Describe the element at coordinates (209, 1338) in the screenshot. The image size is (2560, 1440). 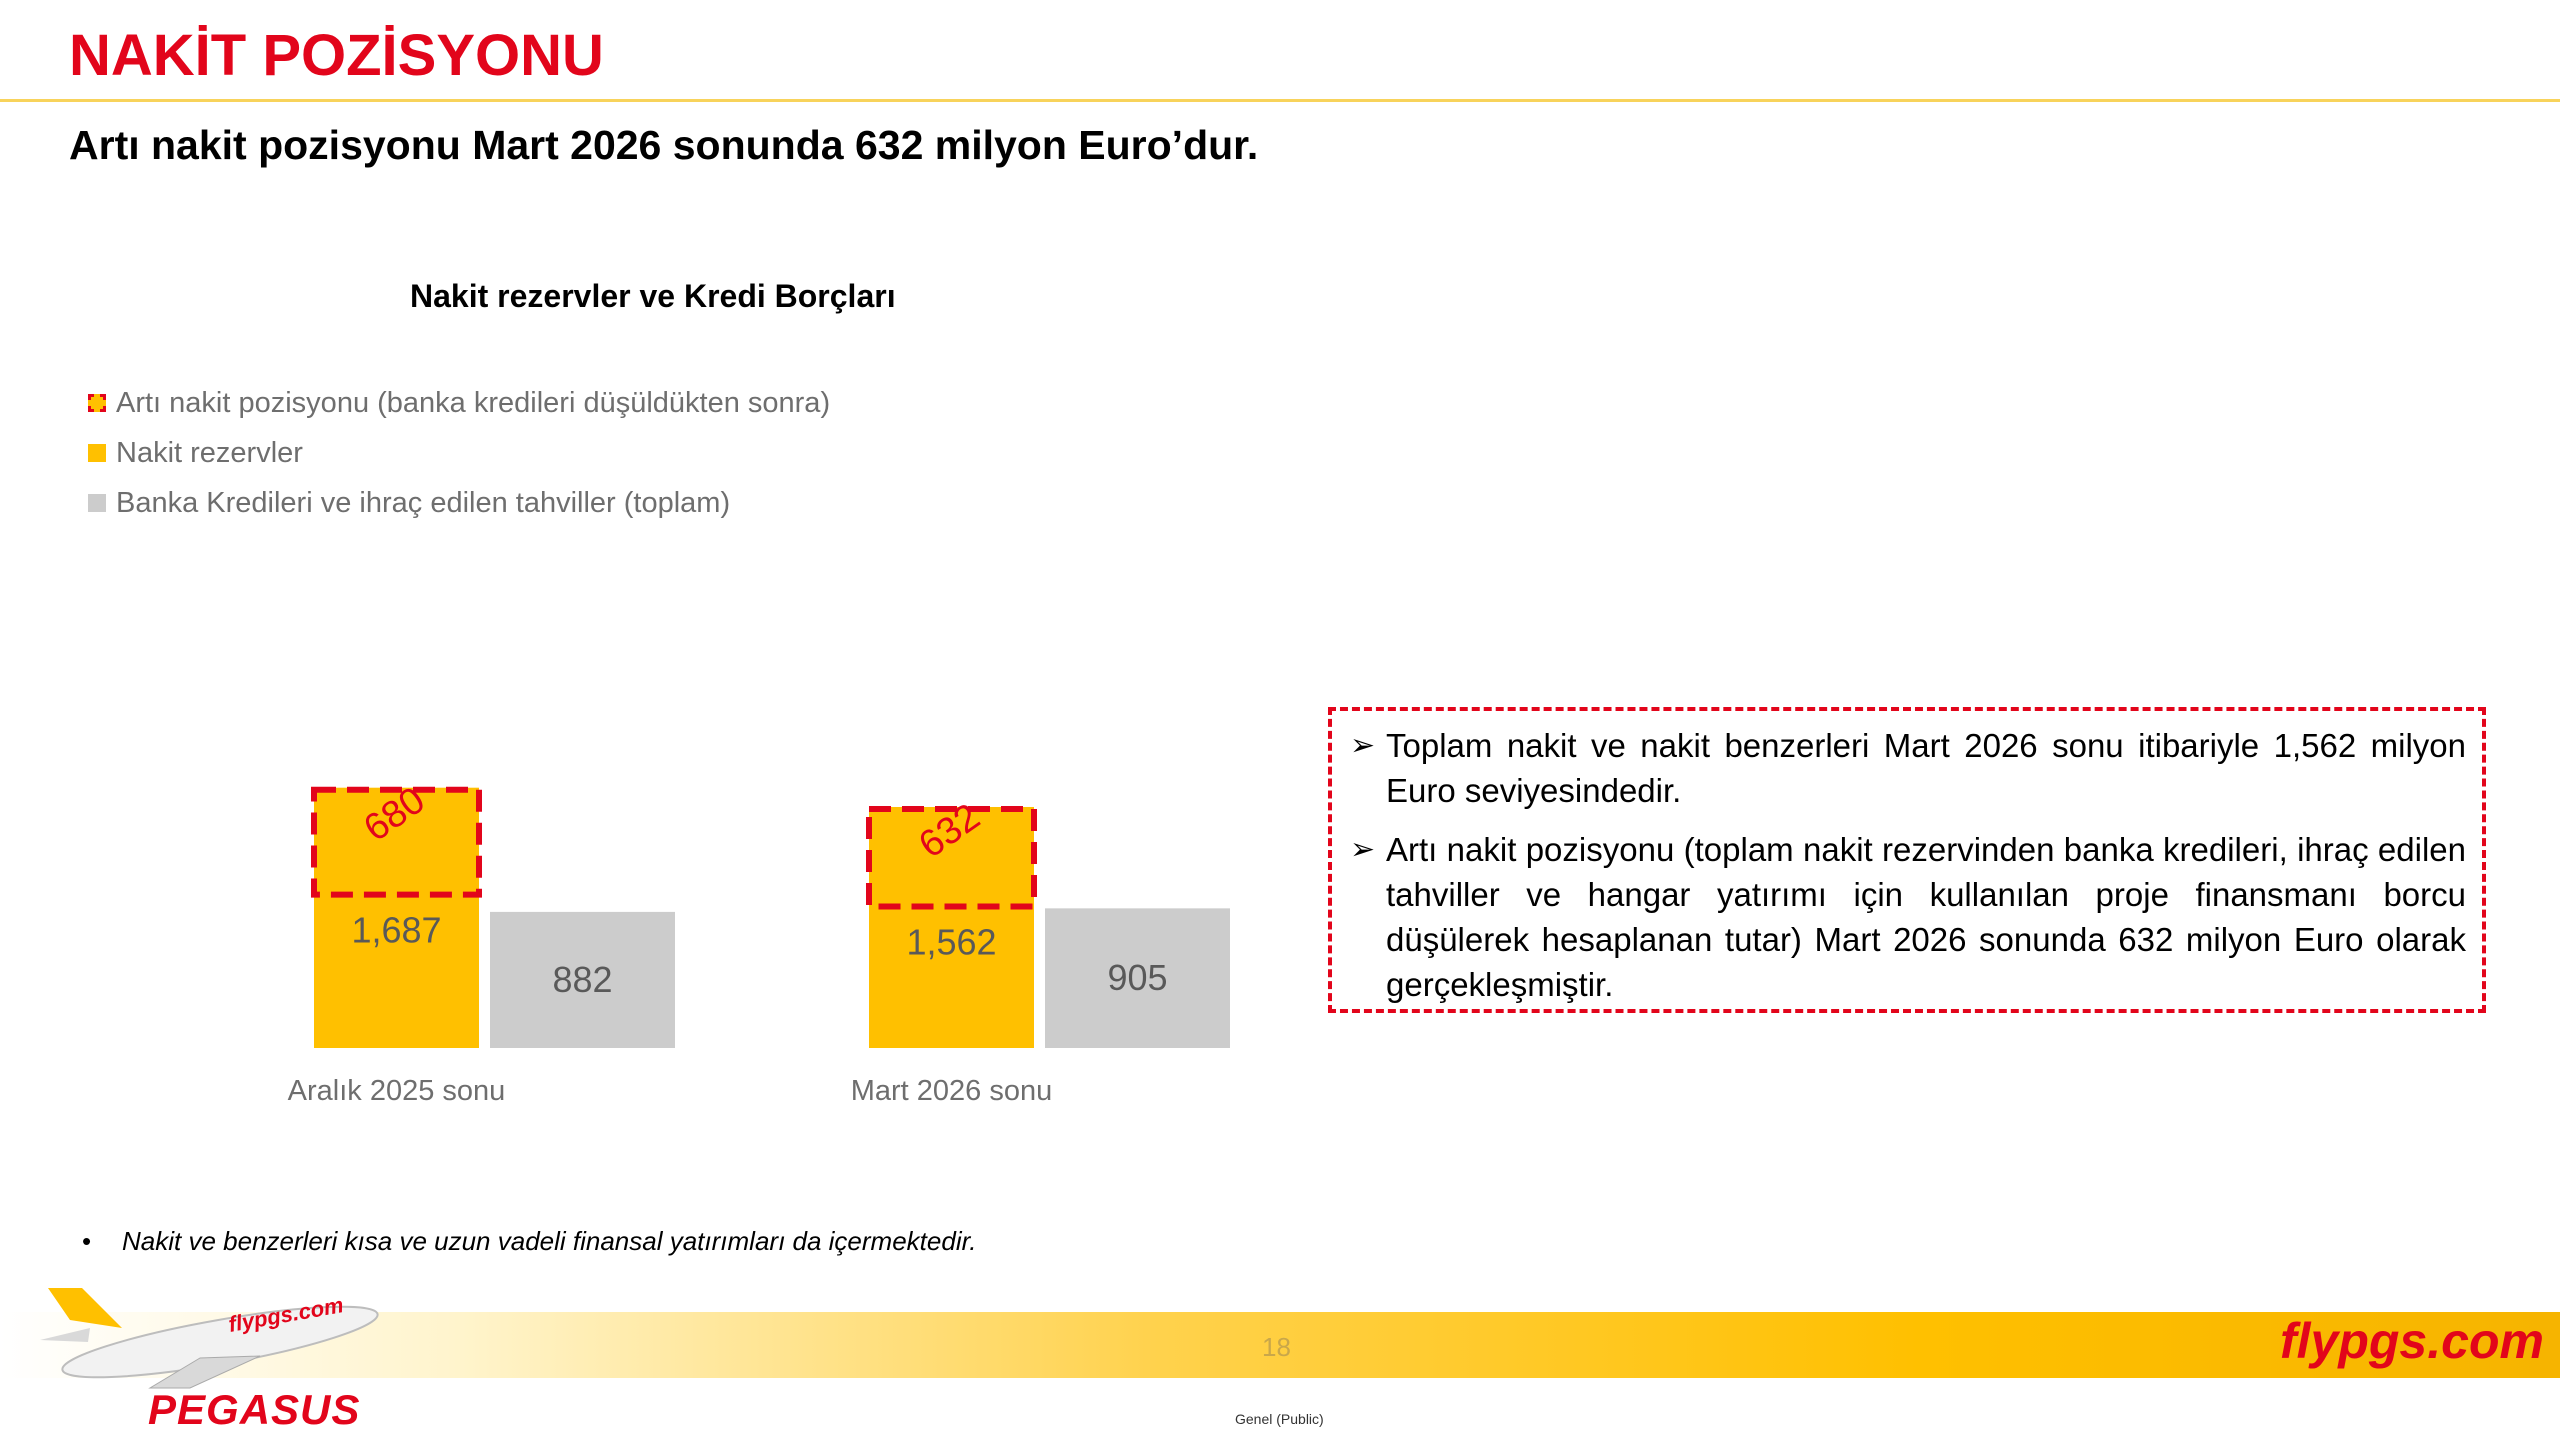
I see `airplane-logo-icon: flypgs.com` at that location.